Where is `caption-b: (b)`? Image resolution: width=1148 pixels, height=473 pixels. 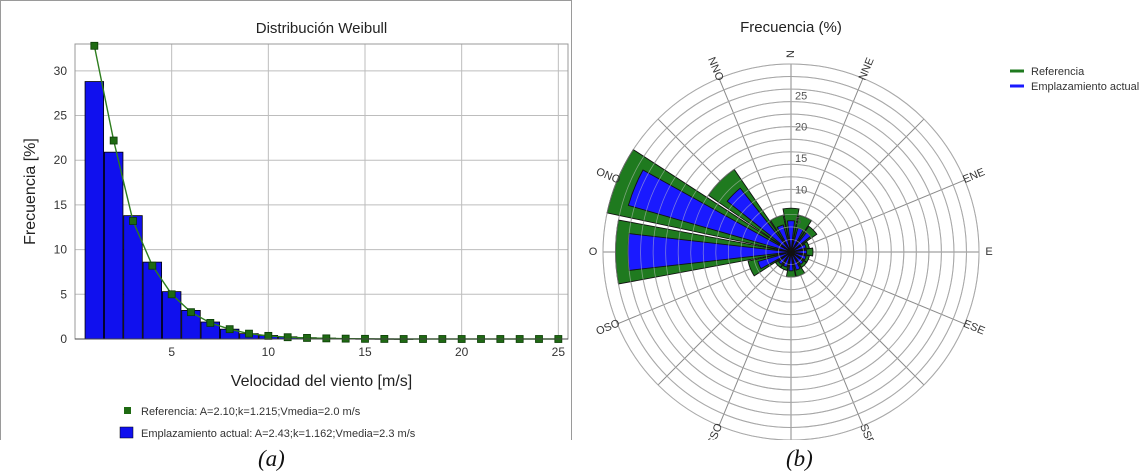 caption-b: (b) is located at coordinates (799, 458).